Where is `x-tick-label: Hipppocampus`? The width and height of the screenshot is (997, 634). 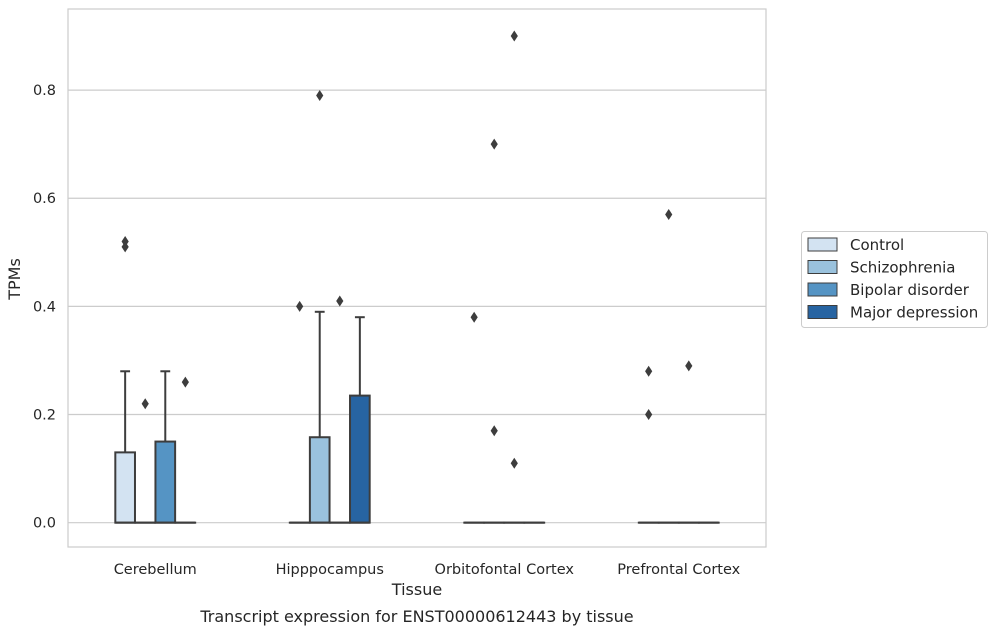
x-tick-label: Hipppocampus is located at coordinates (330, 570).